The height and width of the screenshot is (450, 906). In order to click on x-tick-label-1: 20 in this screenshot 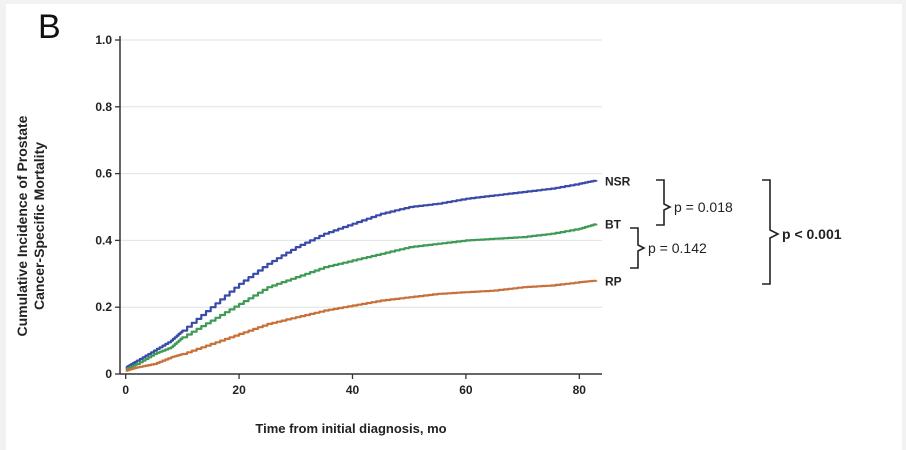, I will do `click(239, 390)`.